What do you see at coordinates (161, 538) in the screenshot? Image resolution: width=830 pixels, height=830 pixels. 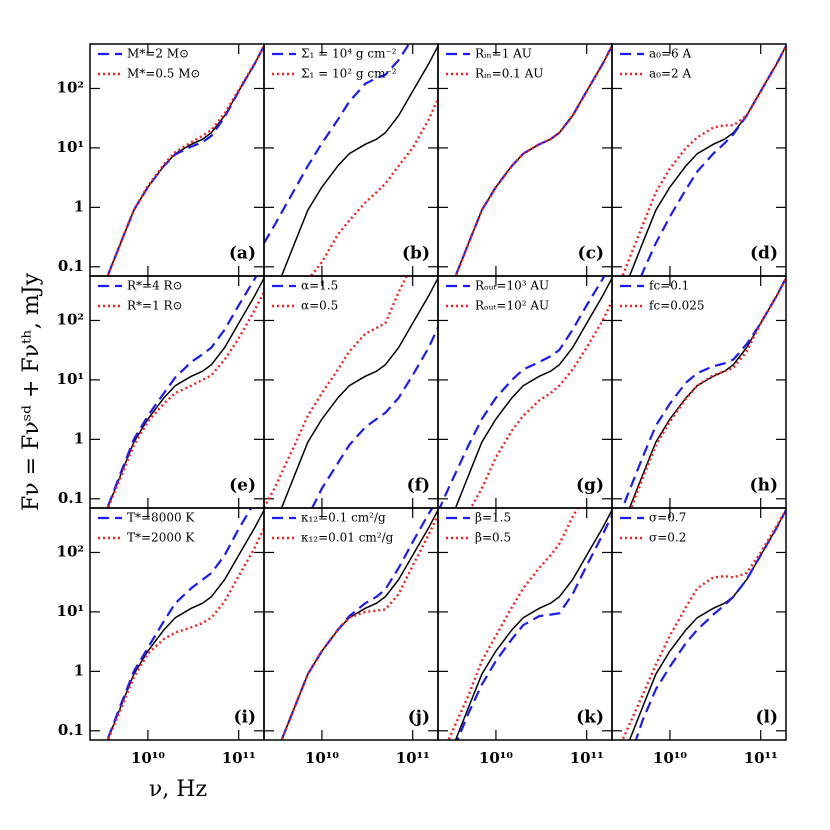 I see `legend-label: T*=2000 K` at bounding box center [161, 538].